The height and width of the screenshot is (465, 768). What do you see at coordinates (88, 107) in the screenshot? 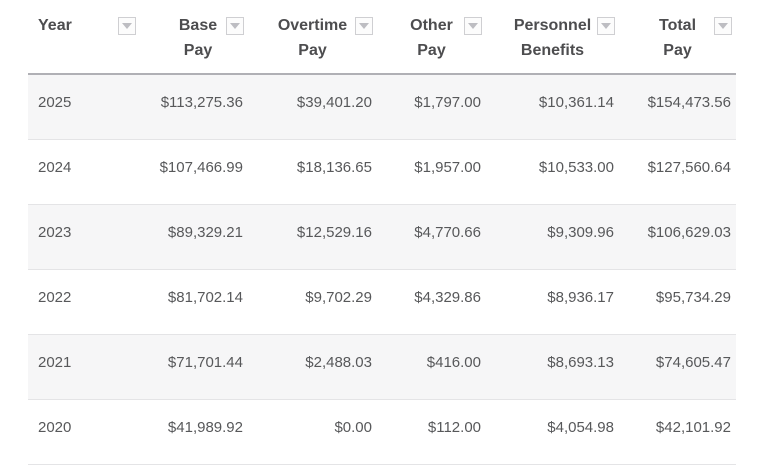
I see `cell-year: 2025` at bounding box center [88, 107].